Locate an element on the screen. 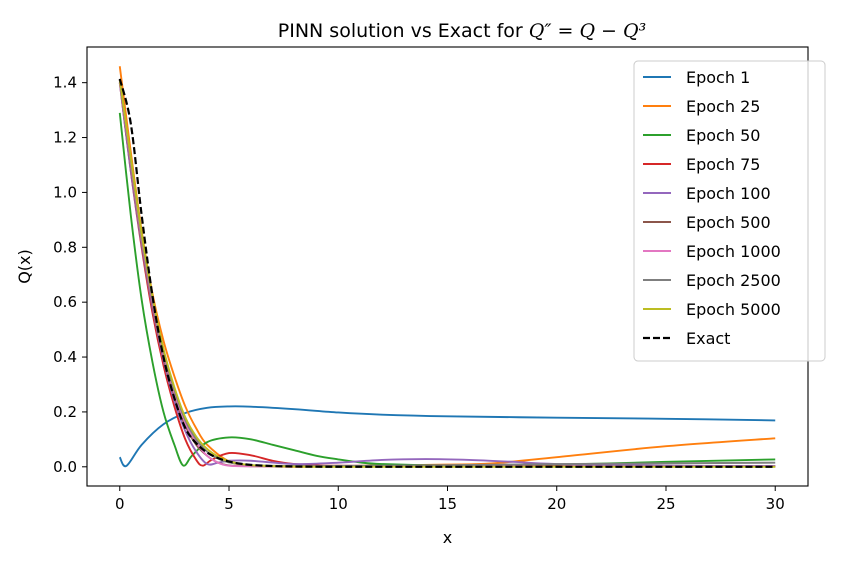  chart-title: PINN solution vs Exact for Q″ = Q − Q³ is located at coordinates (462, 31).